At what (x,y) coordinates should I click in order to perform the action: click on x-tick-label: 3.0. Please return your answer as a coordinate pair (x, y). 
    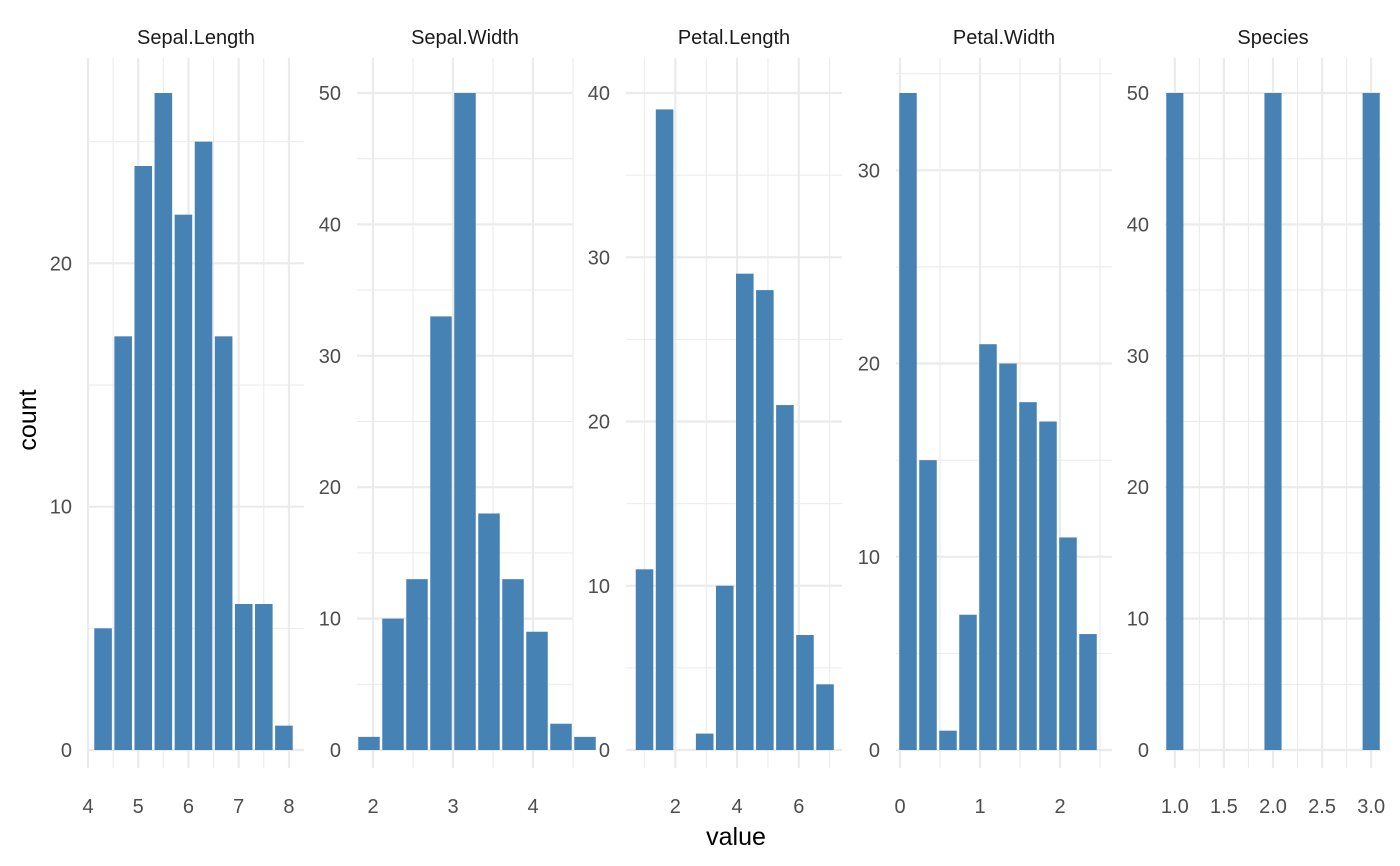
    Looking at the image, I should click on (1371, 807).